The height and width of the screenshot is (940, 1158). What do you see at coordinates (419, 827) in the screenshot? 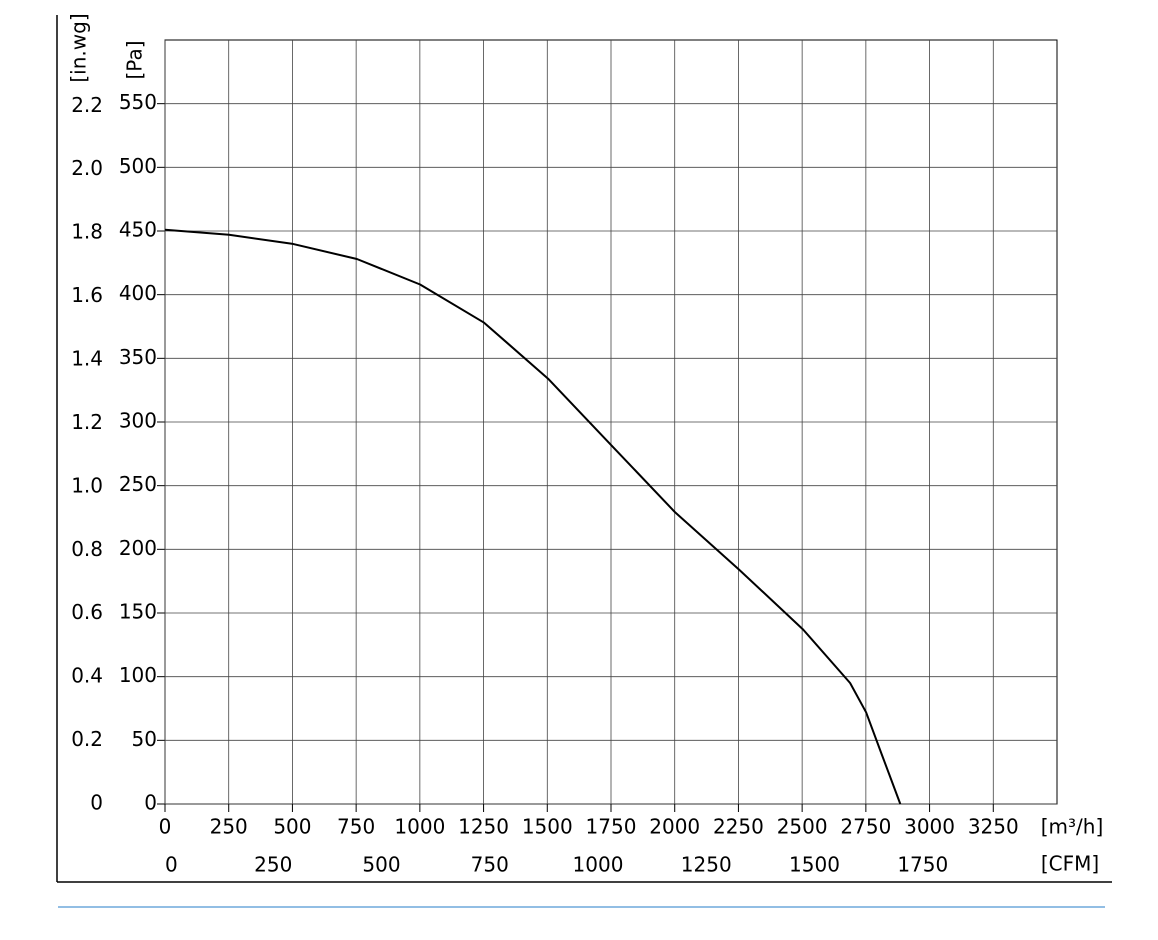
I see `x-tick-label: 1000` at bounding box center [419, 827].